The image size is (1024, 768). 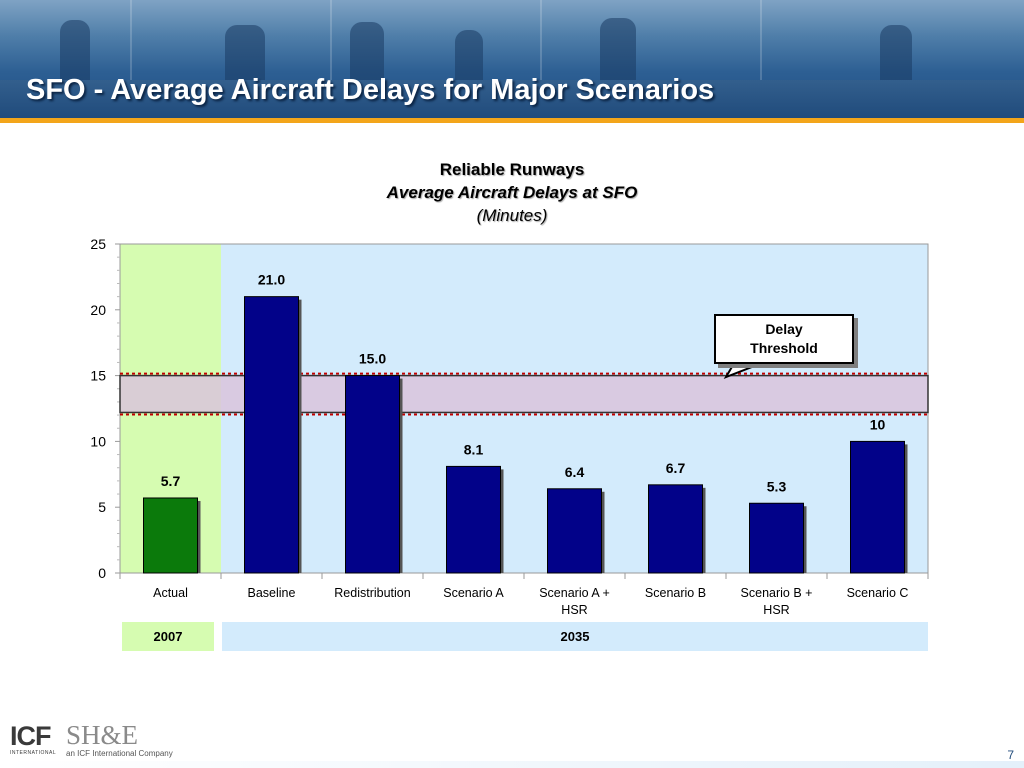 What do you see at coordinates (271, 280) in the screenshot?
I see `bar-value-label: 21.0` at bounding box center [271, 280].